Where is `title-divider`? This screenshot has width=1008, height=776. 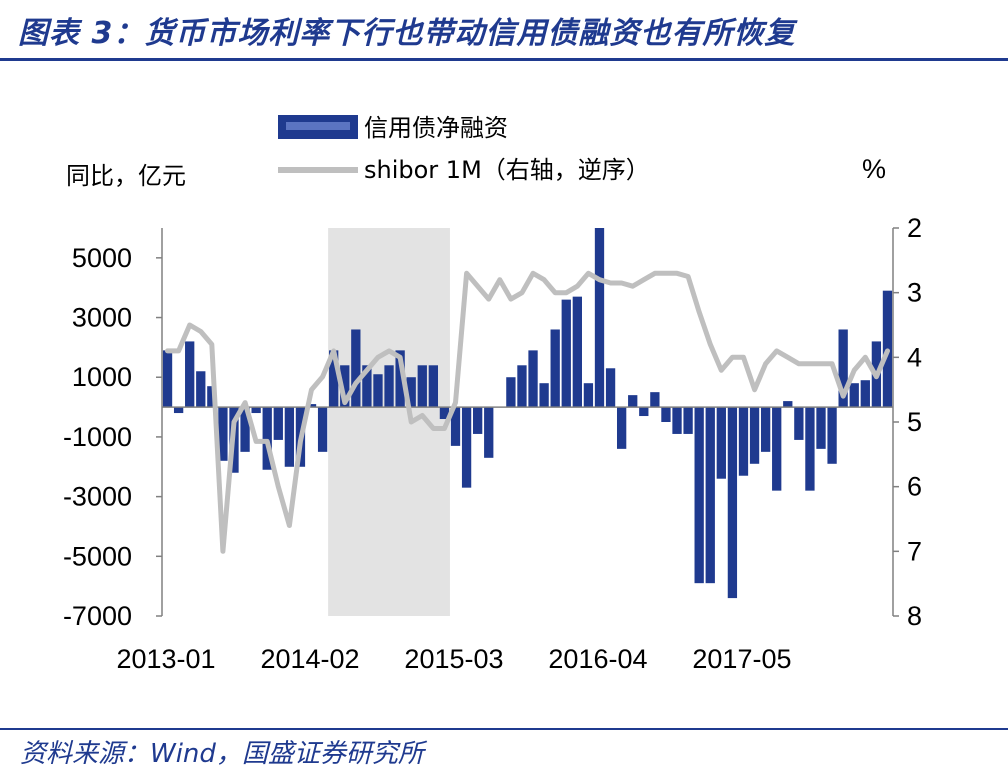 title-divider is located at coordinates (504, 59).